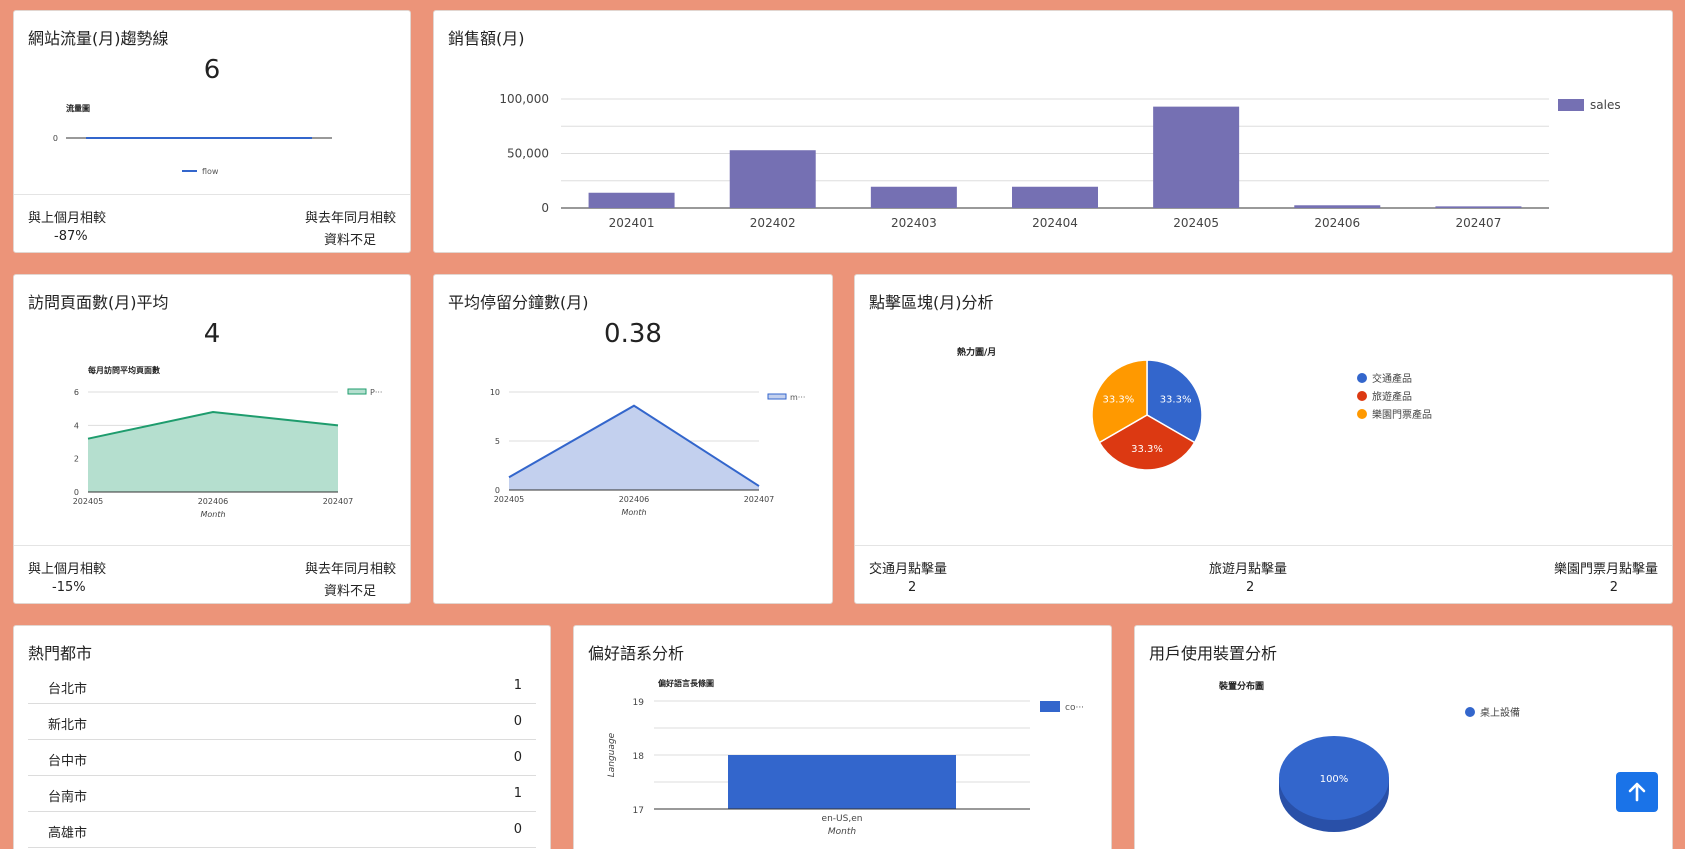 The image size is (1685, 849). Describe the element at coordinates (68, 833) in the screenshot. I see `city-name: 高雄市` at that location.